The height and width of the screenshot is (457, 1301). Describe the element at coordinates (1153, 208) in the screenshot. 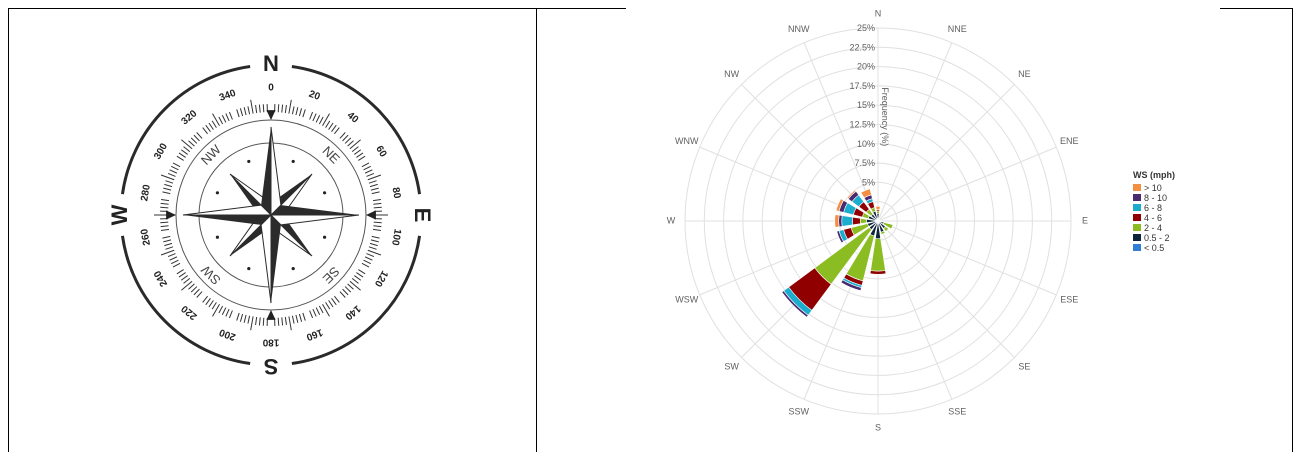

I see `legend-label: 6 - 8` at that location.